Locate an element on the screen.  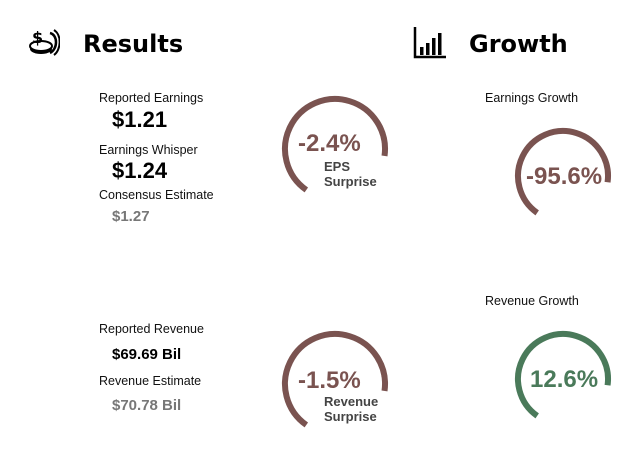
revenue-growth-gauge: 12.6% is located at coordinates (563, 379).